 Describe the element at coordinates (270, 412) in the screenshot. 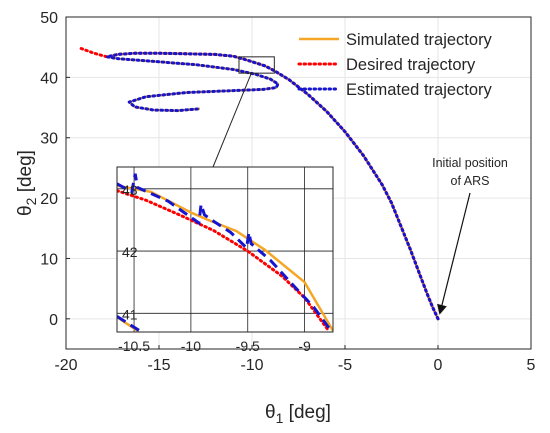

I see `x-axis-title-symbol: θ` at that location.